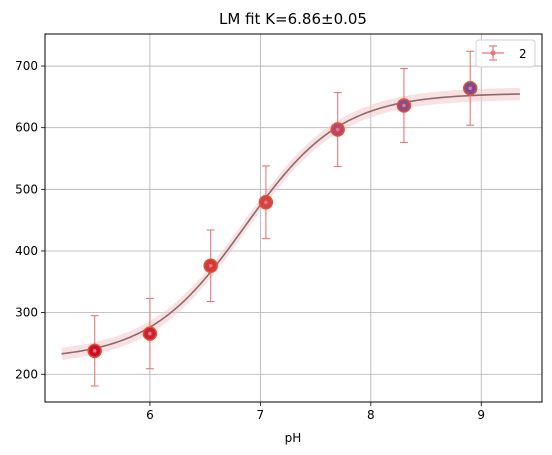 This screenshot has height=455, width=552. What do you see at coordinates (315, 412) in the screenshot?
I see `x-axis-ticks: 6 7 8 9` at bounding box center [315, 412].